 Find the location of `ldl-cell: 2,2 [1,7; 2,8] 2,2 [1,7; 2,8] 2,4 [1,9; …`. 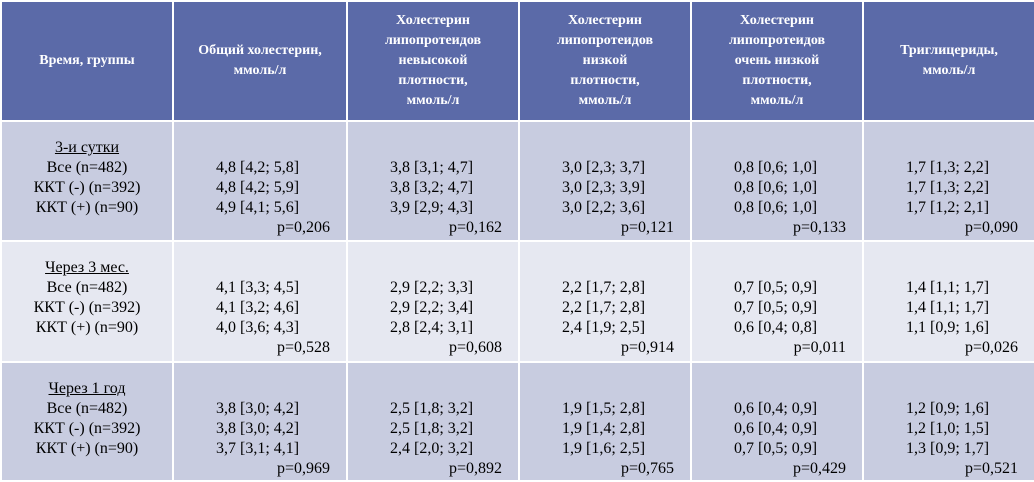

ldl-cell: 2,2 [1,7; 2,8] 2,2 [1,7; 2,8] 2,4 [1,9; … is located at coordinates (605, 301).